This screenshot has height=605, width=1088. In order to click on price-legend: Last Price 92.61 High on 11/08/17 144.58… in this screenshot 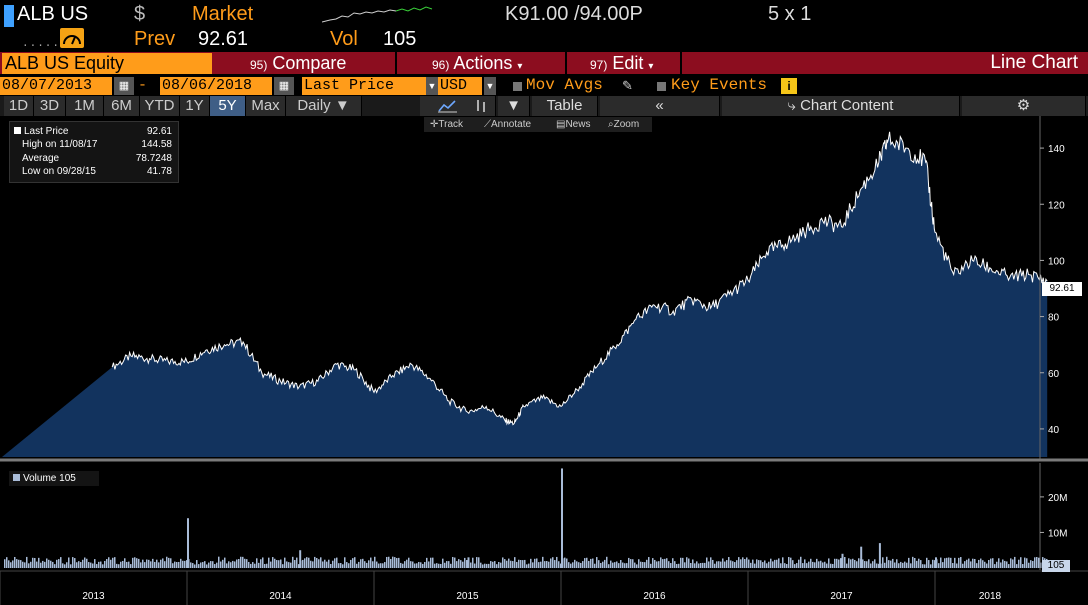, I will do `click(94, 152)`.